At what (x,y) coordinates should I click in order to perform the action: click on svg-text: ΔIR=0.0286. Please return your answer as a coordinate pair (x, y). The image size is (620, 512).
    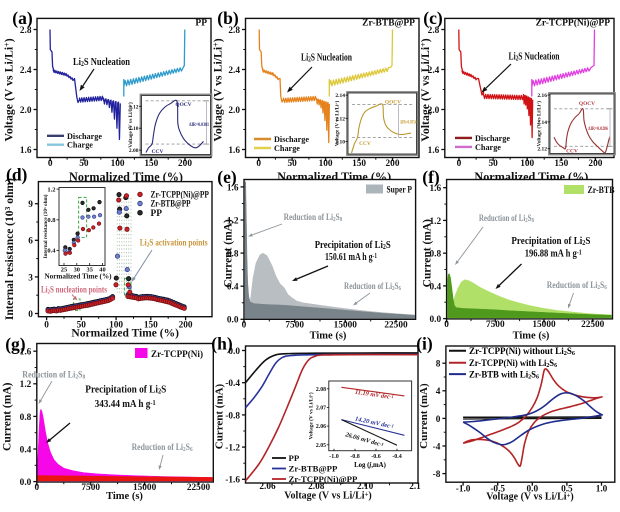
    Looking at the image, I should click on (598, 129).